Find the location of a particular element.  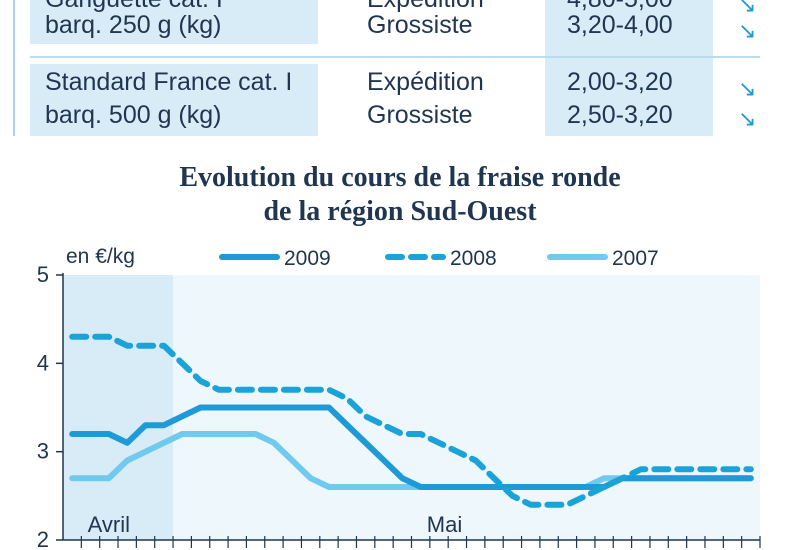

table-left-rule is located at coordinates (14, 68).